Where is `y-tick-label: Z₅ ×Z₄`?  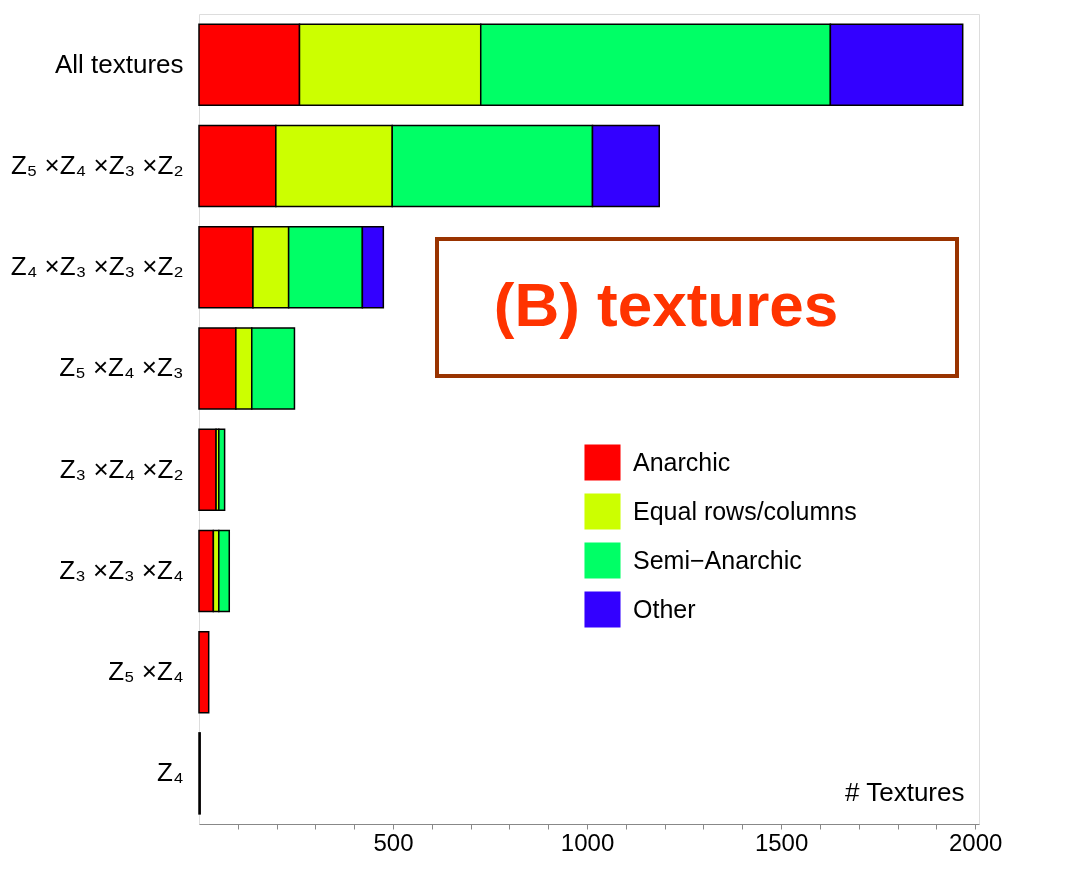 y-tick-label: Z₅ ×Z₄ is located at coordinates (146, 671).